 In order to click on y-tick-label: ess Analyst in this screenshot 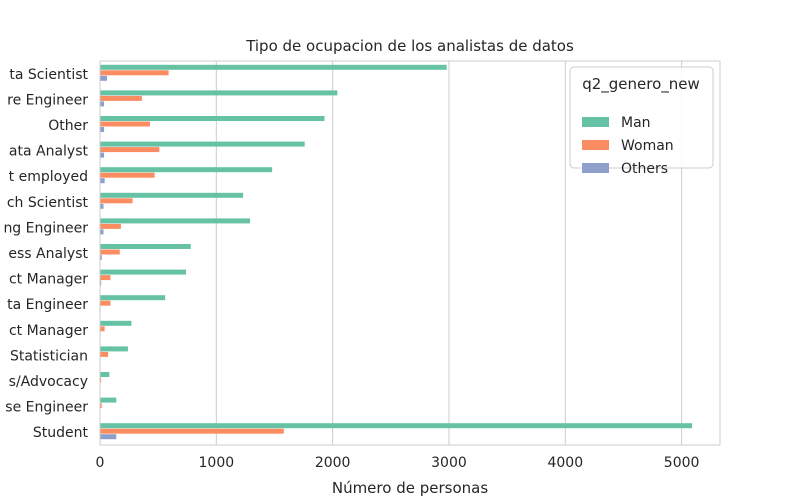, I will do `click(48, 254)`.